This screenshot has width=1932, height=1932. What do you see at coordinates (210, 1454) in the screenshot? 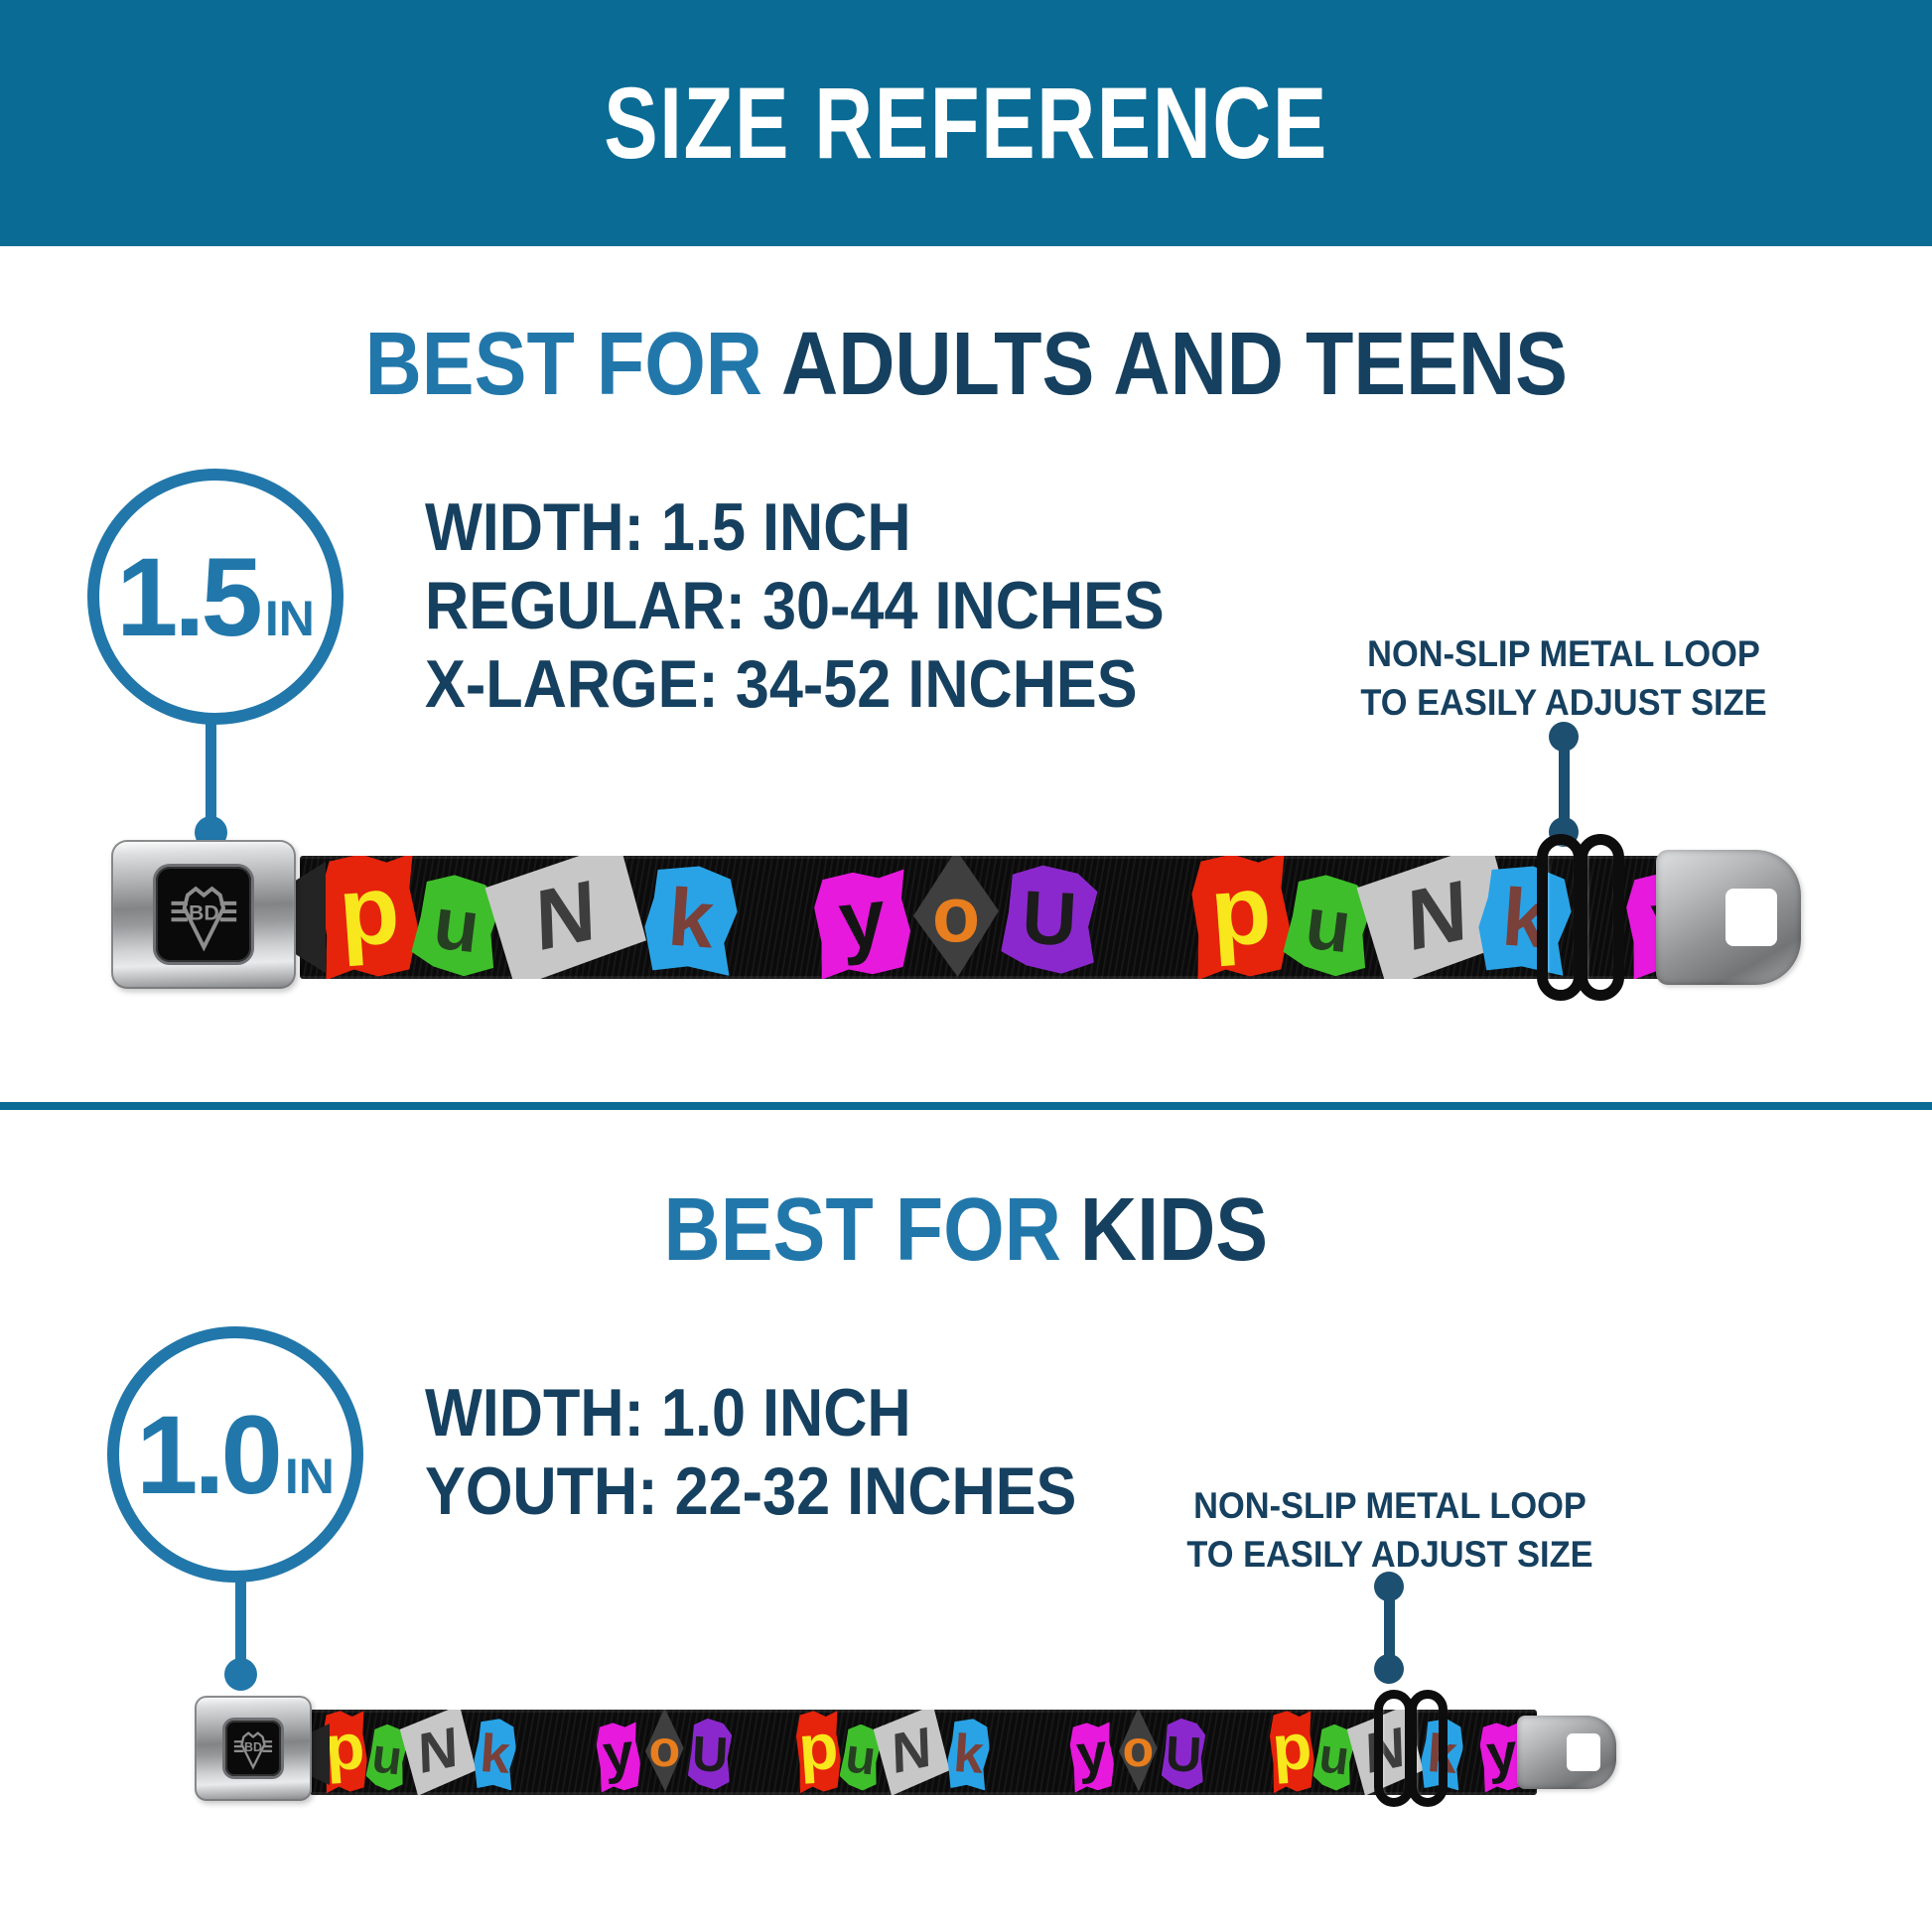
I see `badge-value: 1.0` at bounding box center [210, 1454].